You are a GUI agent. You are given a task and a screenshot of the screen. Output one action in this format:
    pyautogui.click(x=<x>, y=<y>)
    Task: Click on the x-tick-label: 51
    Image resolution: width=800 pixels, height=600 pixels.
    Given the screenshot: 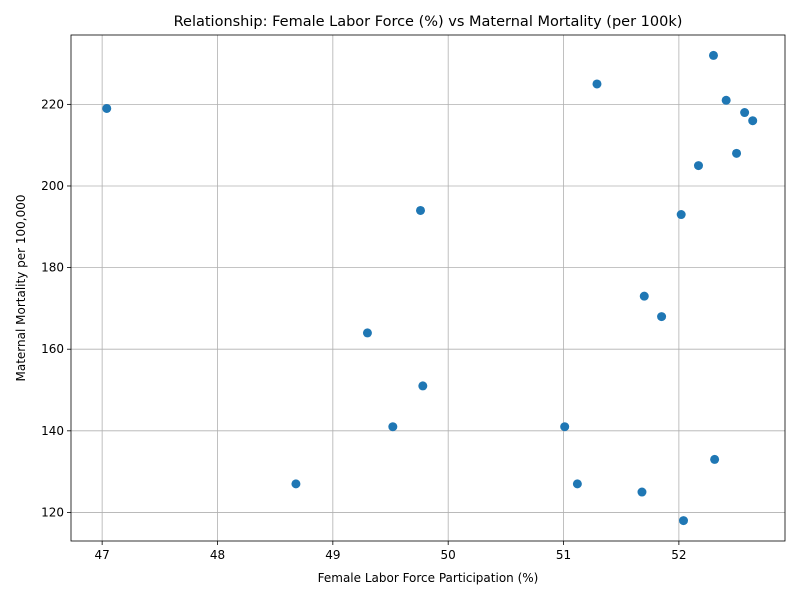 What is the action you would take?
    pyautogui.click(x=563, y=555)
    